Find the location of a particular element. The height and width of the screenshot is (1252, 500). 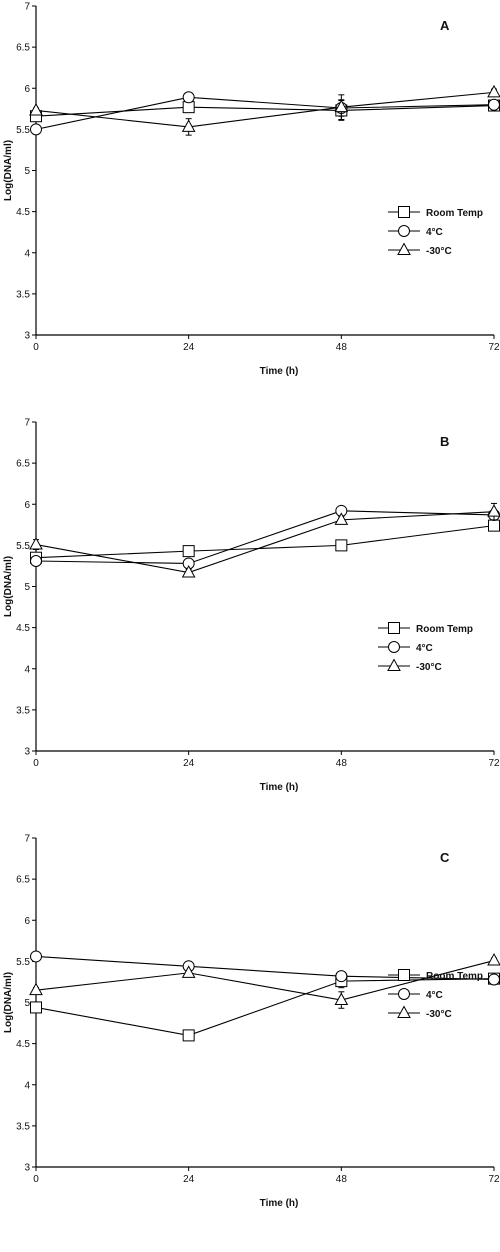

legend-c: Room Temp 4°C -30°C is located at coordinates (435, 994).